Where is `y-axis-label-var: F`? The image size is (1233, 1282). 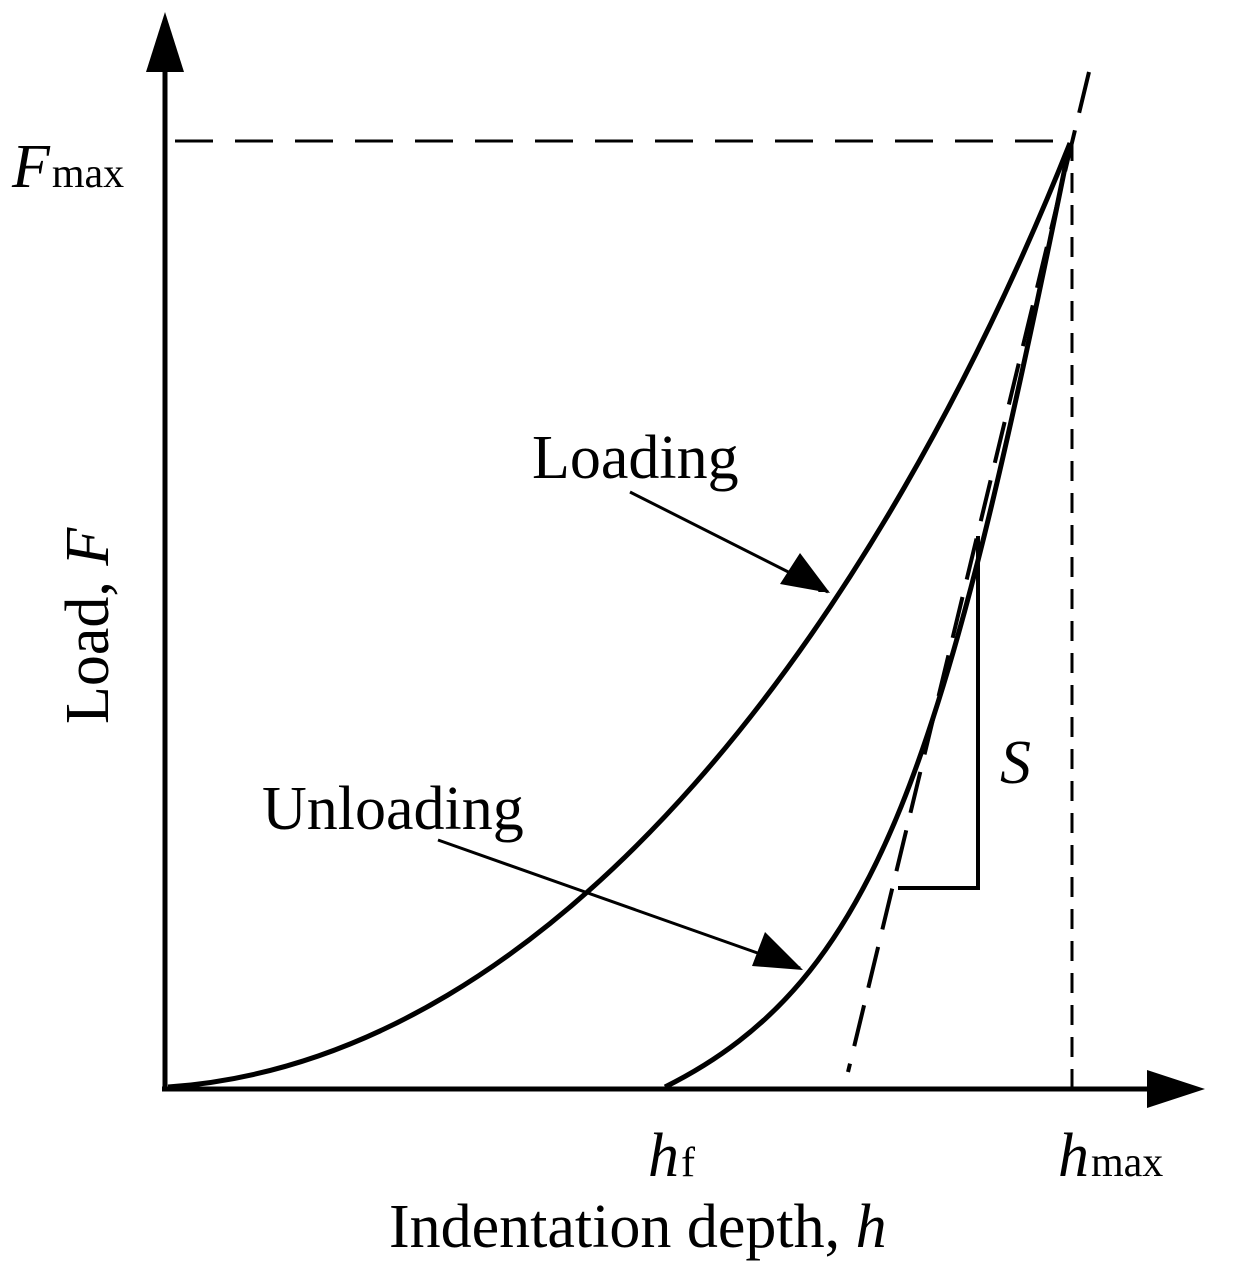
y-axis-label-var: F is located at coordinates (88, 547).